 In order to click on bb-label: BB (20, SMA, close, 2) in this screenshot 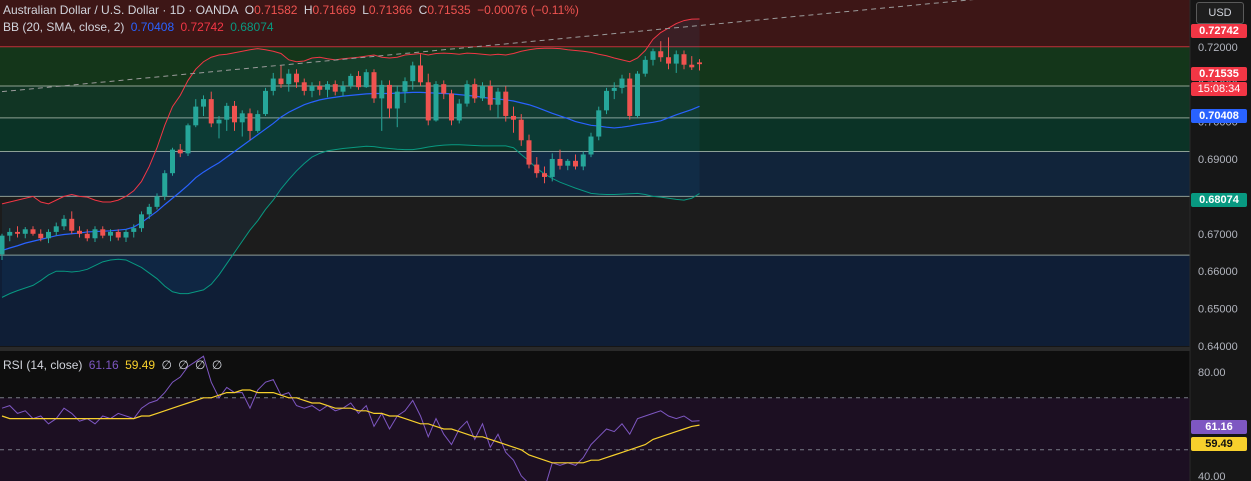, I will do `click(64, 27)`.